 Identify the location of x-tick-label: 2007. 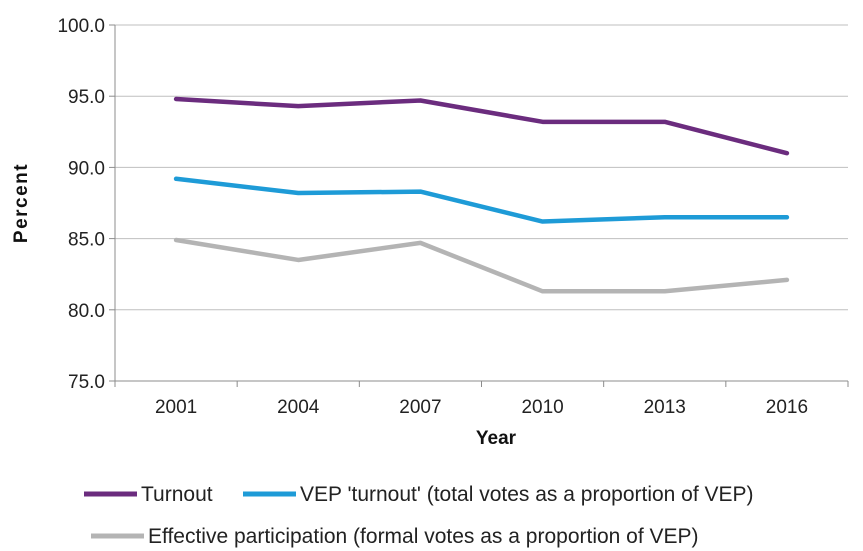
(420, 407).